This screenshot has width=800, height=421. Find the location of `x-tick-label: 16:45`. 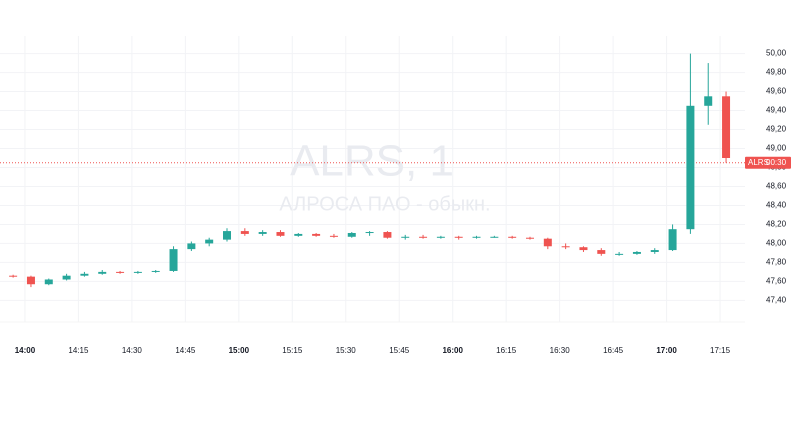

x-tick-label: 16:45 is located at coordinates (613, 350).